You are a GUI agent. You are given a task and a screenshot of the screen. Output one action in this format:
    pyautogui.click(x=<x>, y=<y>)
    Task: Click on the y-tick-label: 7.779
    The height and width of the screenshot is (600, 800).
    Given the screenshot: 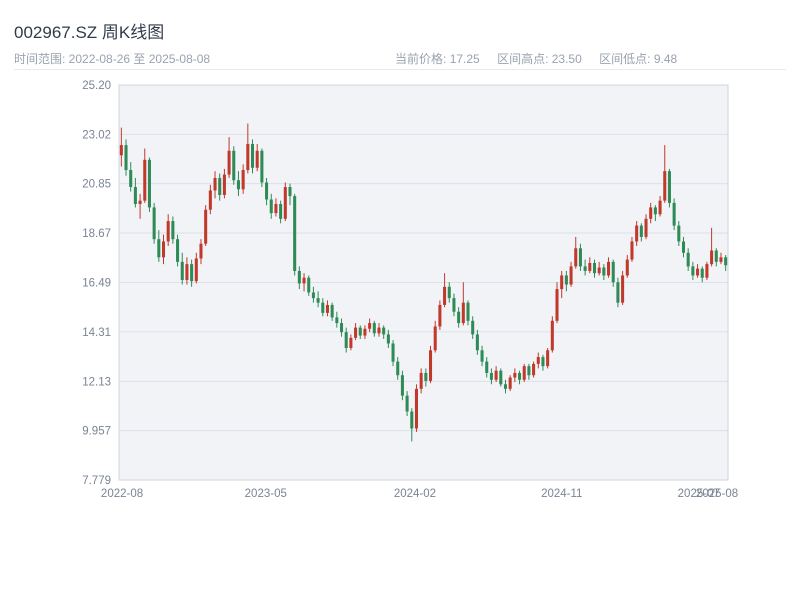 What is the action you would take?
    pyautogui.click(x=96, y=481)
    